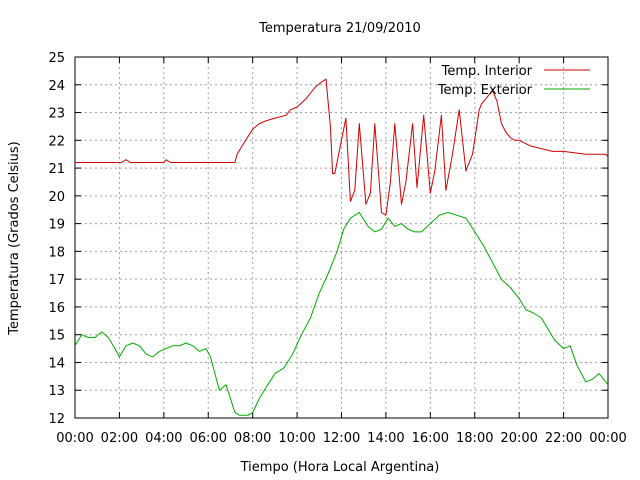 This screenshot has height=480, width=640. Describe the element at coordinates (56, 58) in the screenshot. I see `y-tick-label: 25` at that location.